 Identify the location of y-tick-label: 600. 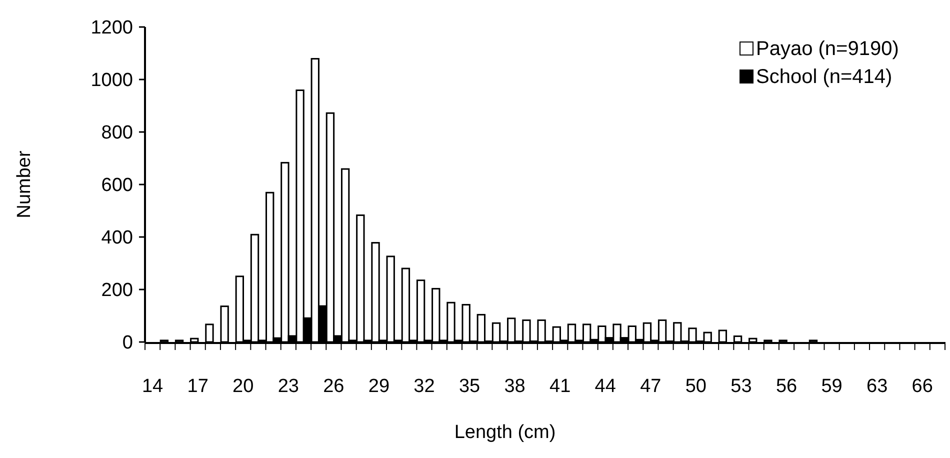
(117, 185).